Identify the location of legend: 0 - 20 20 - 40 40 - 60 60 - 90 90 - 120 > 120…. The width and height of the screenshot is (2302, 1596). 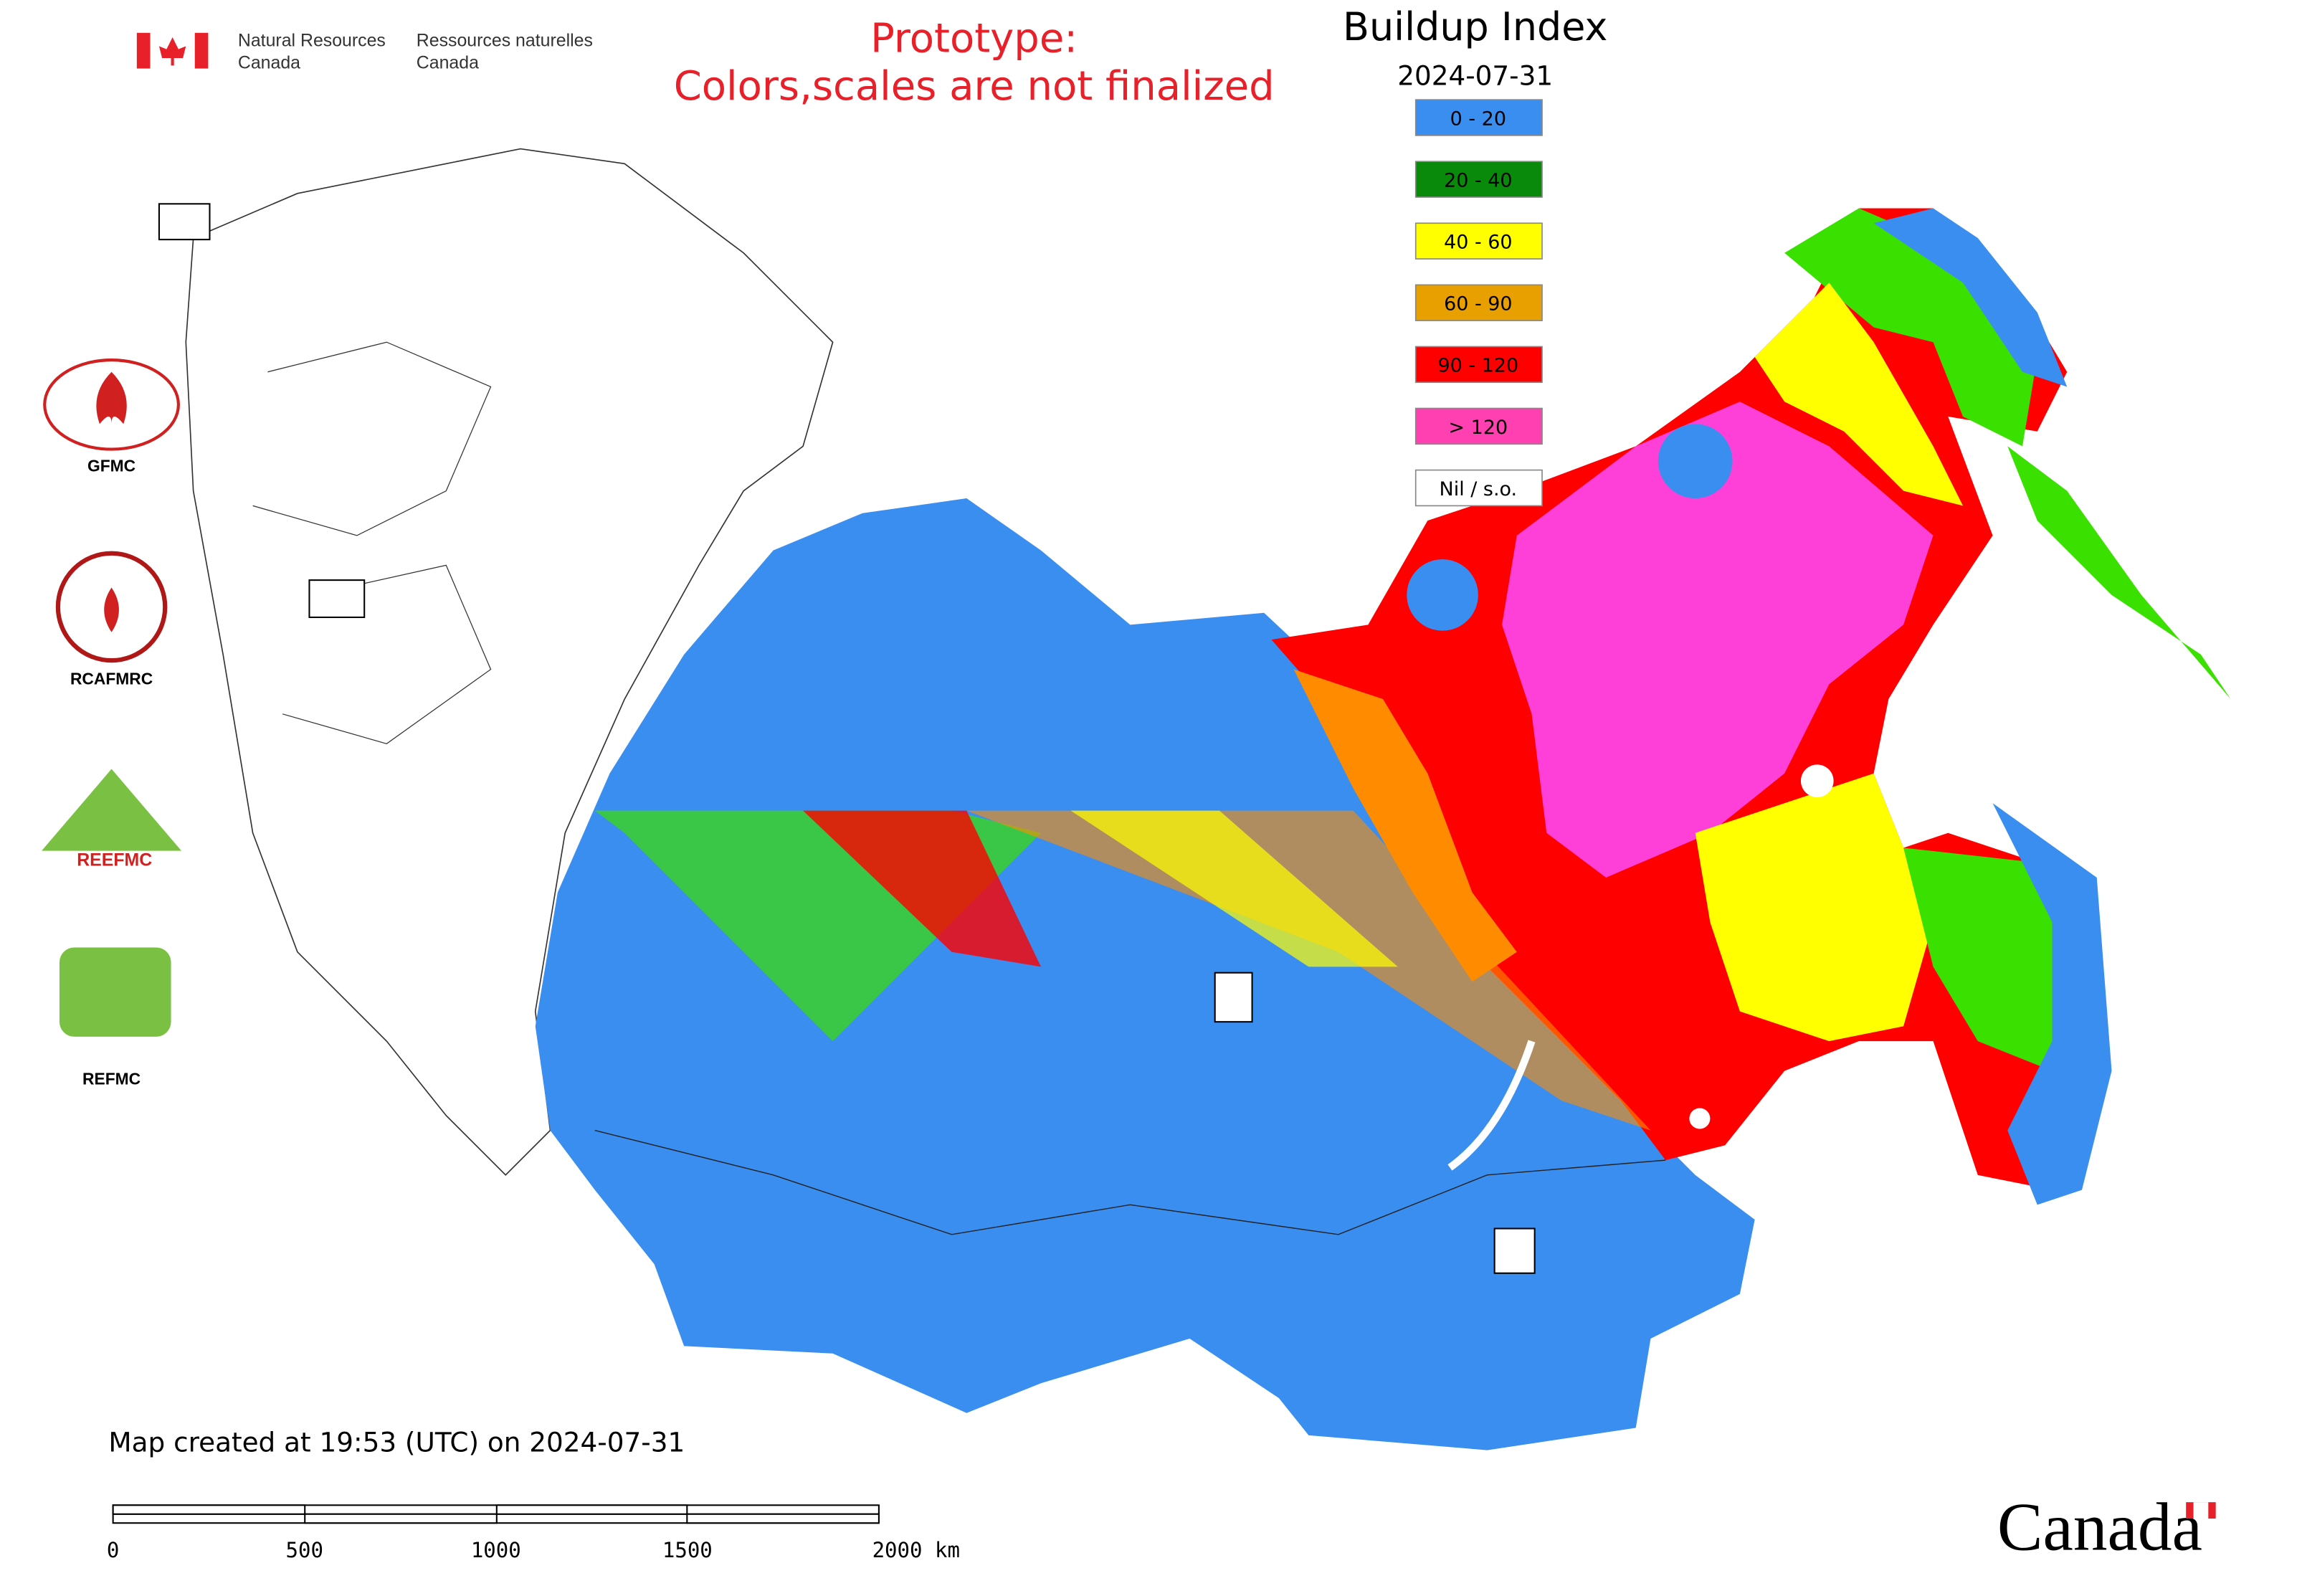
(1478, 303).